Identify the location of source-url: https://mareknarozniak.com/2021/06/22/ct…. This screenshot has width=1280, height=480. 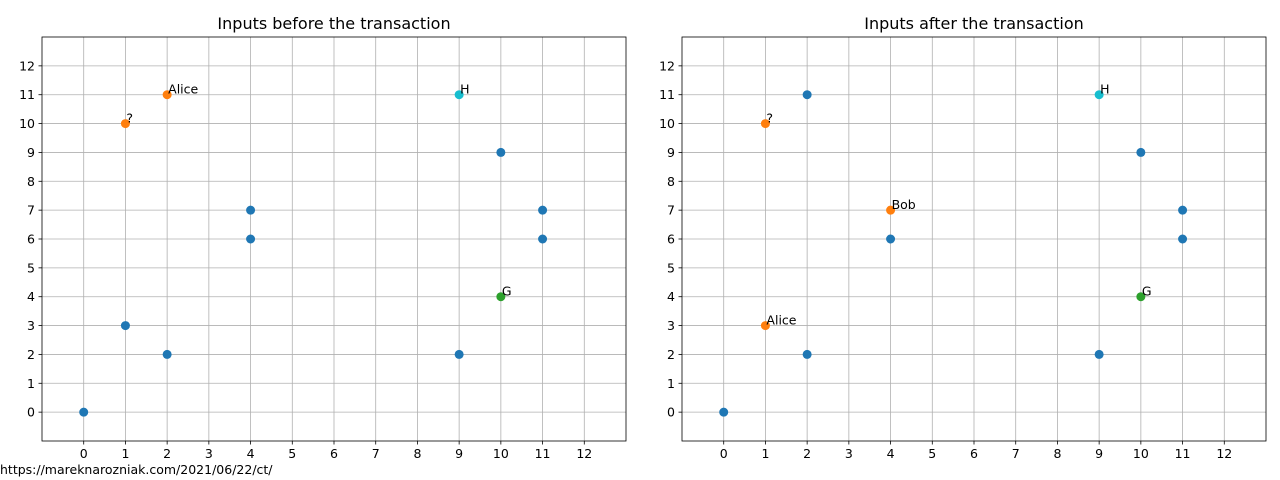
(136, 469).